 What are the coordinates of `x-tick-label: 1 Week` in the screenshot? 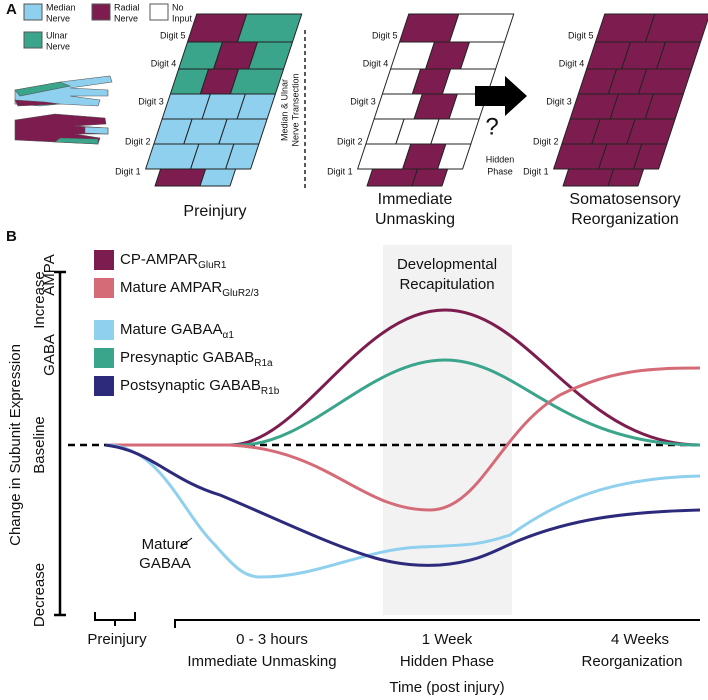 It's located at (447, 639).